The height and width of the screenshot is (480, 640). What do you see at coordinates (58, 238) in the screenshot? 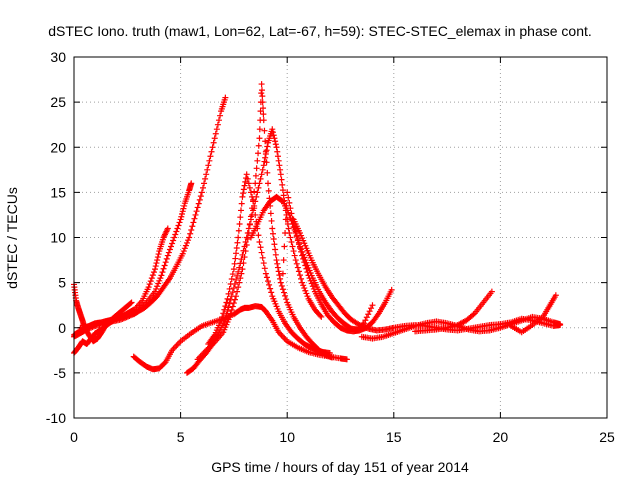
I see `y-tick-label: 10` at bounding box center [58, 238].